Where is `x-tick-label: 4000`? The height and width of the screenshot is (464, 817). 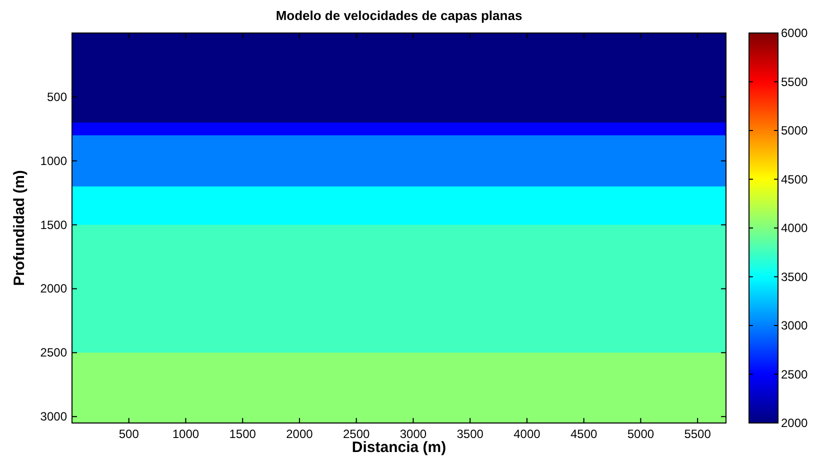 x-tick-label: 4000 is located at coordinates (527, 434).